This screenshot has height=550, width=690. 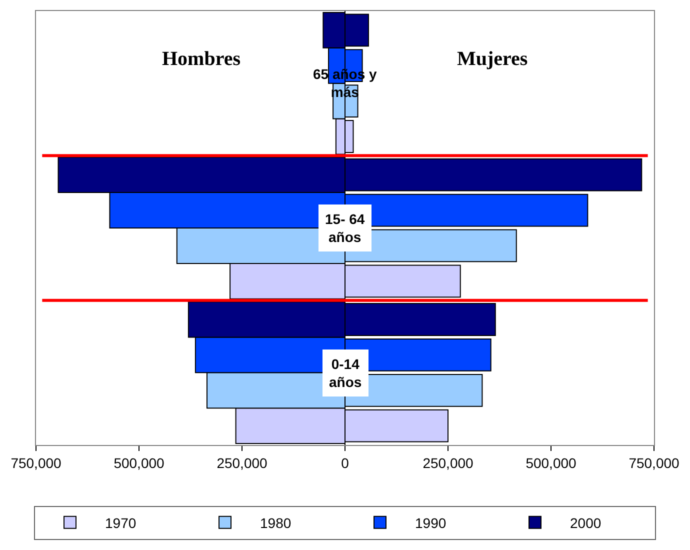 What do you see at coordinates (276, 522) in the screenshot?
I see `legend-label: 1980` at bounding box center [276, 522].